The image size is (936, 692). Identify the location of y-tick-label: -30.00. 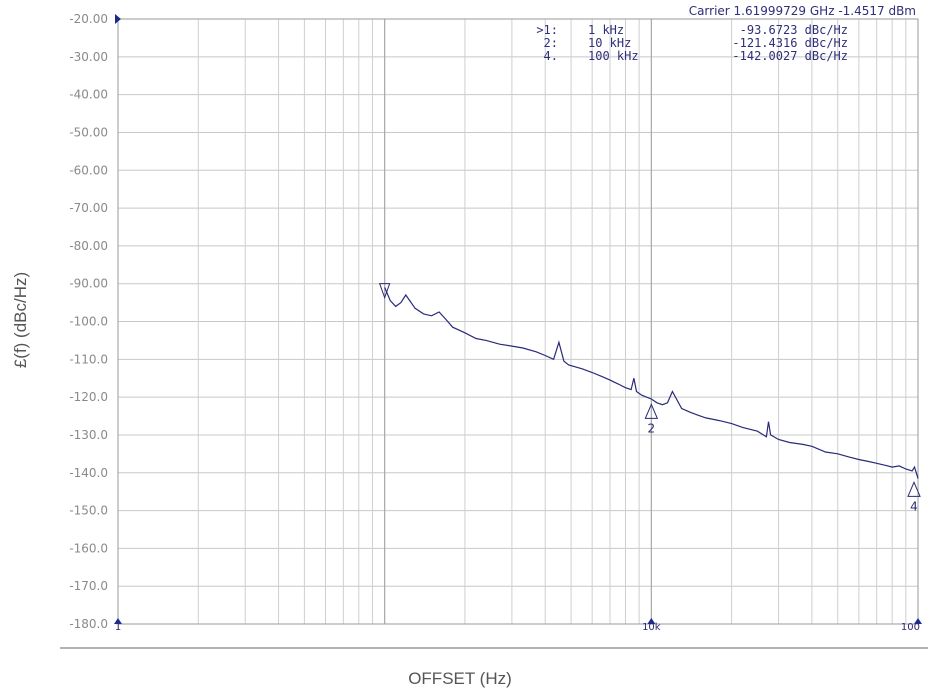
(88, 57).